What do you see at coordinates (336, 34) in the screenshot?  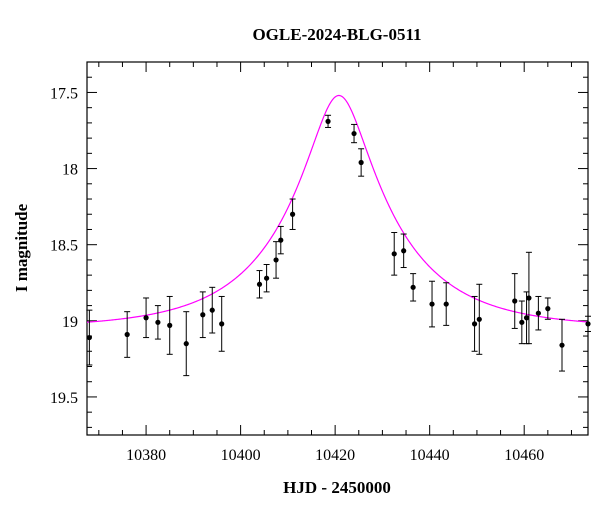 I see `chart-title: OGLE-2024-BLG-0511` at bounding box center [336, 34].